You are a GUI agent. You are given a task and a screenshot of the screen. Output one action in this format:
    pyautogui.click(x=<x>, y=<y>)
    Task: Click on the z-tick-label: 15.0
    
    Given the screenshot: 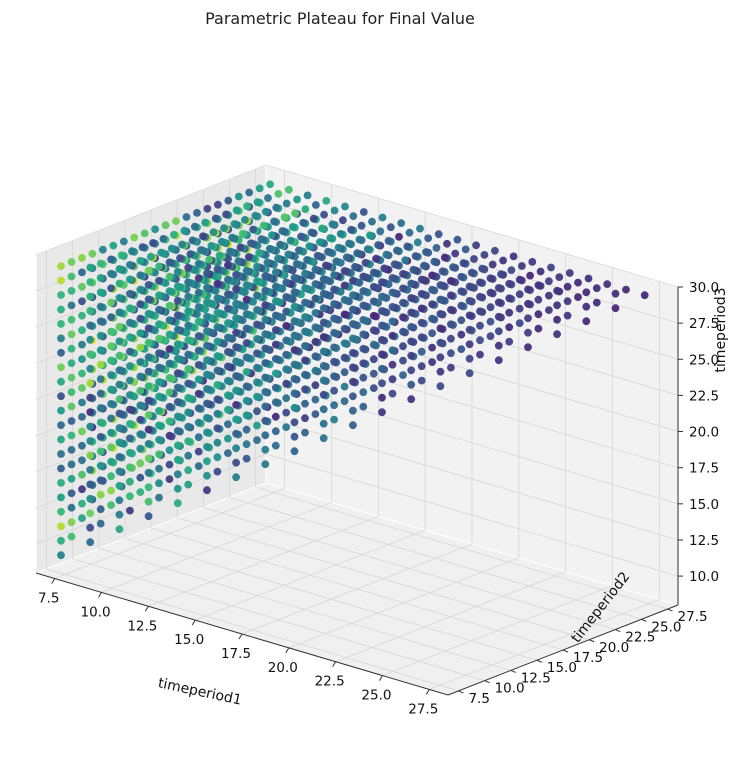 What is the action you would take?
    pyautogui.click(x=704, y=505)
    